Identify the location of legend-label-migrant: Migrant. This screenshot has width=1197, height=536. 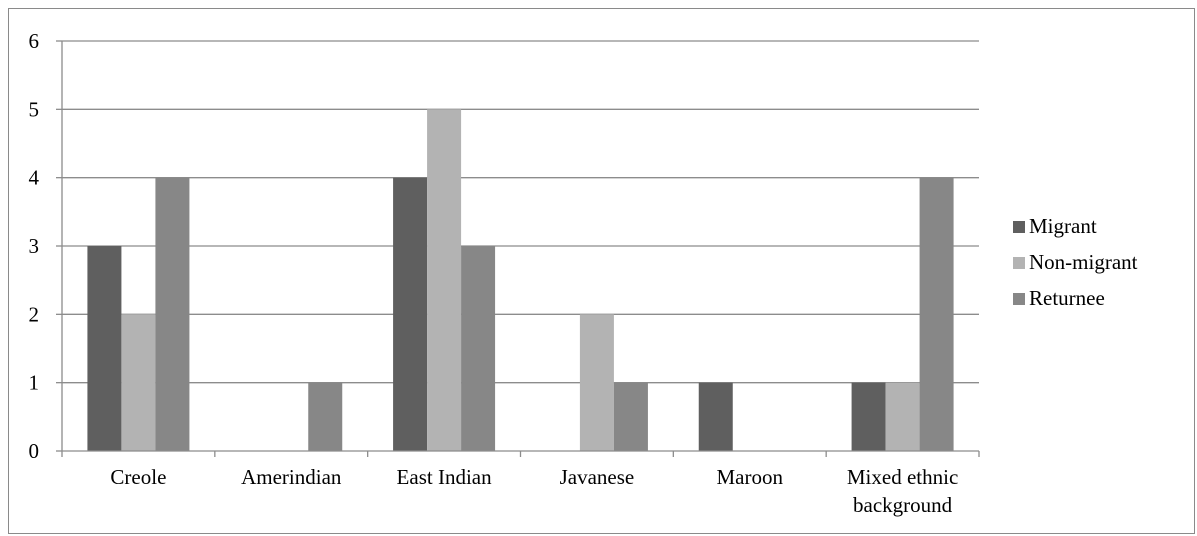
(1063, 226).